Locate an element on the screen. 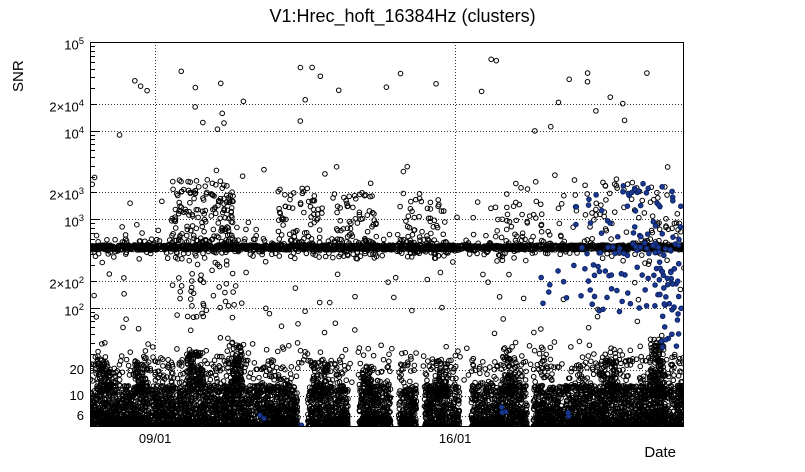  y-tick-label: 10⁴ is located at coordinates (74, 132).